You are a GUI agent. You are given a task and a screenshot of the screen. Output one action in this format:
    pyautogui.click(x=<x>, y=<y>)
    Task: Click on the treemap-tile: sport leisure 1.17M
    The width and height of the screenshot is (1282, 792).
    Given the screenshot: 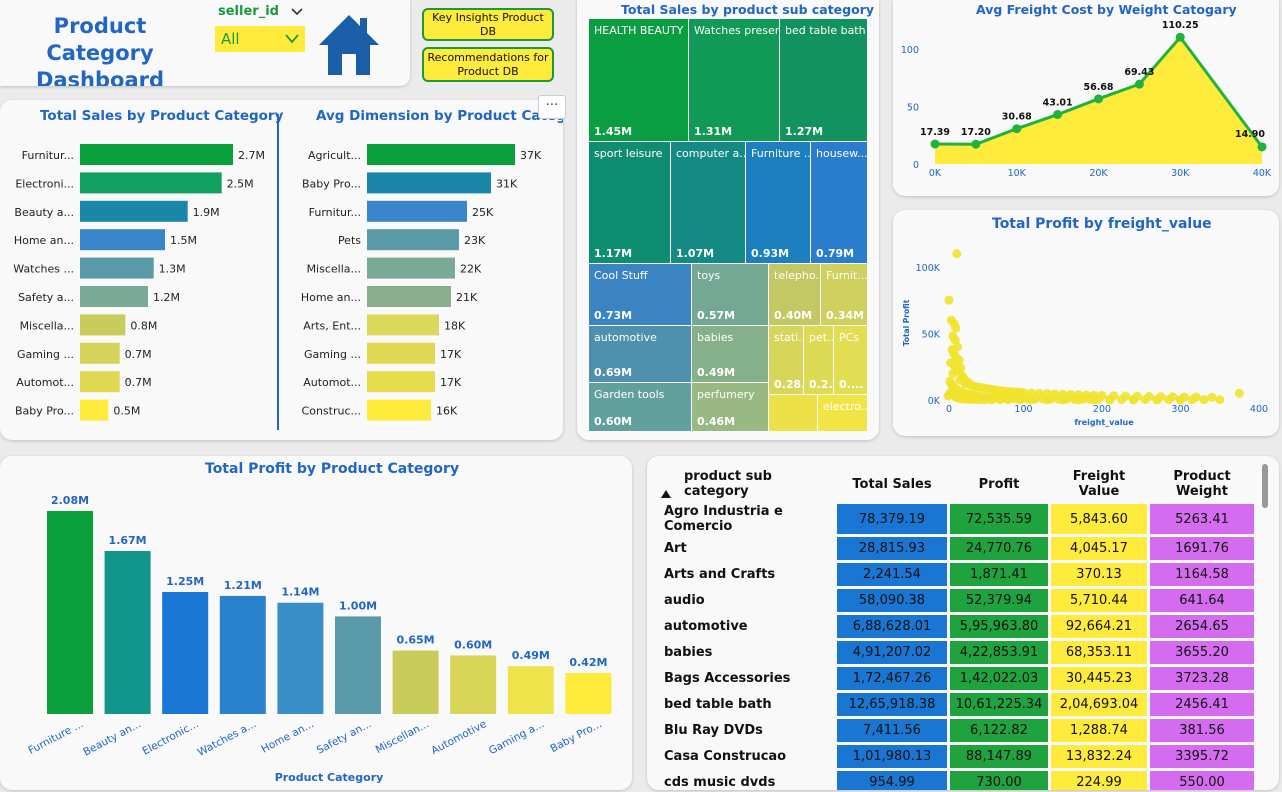 What is the action you would take?
    pyautogui.click(x=630, y=203)
    